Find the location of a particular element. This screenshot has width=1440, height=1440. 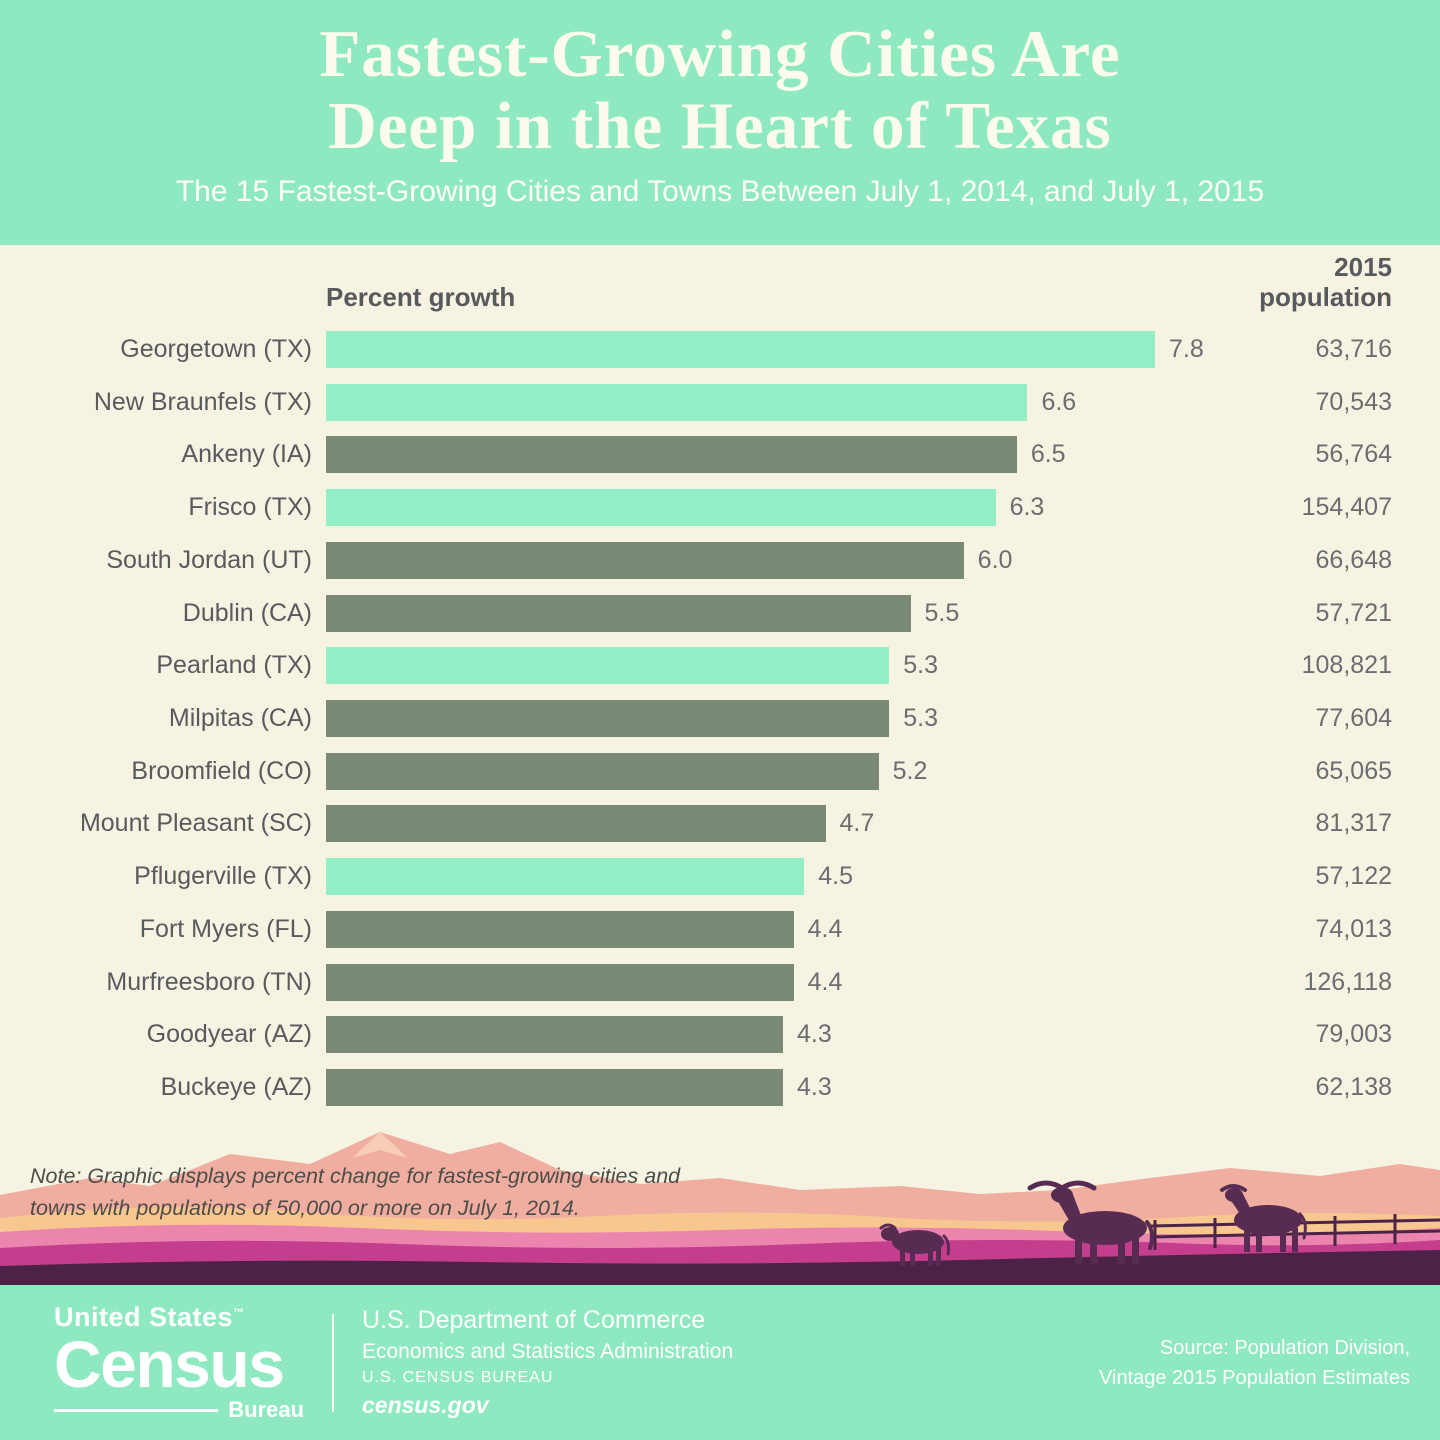

row-population: 81,317 is located at coordinates (1353, 823).